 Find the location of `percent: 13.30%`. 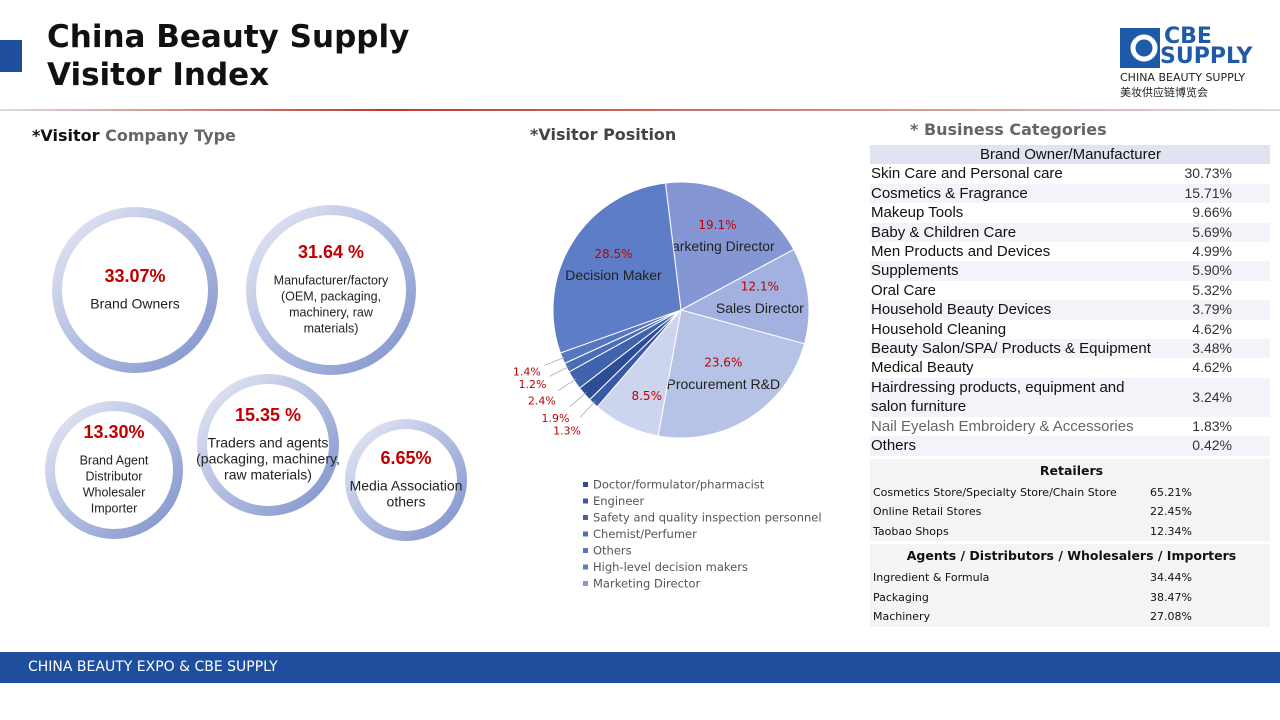

percent: 13.30% is located at coordinates (113, 432).